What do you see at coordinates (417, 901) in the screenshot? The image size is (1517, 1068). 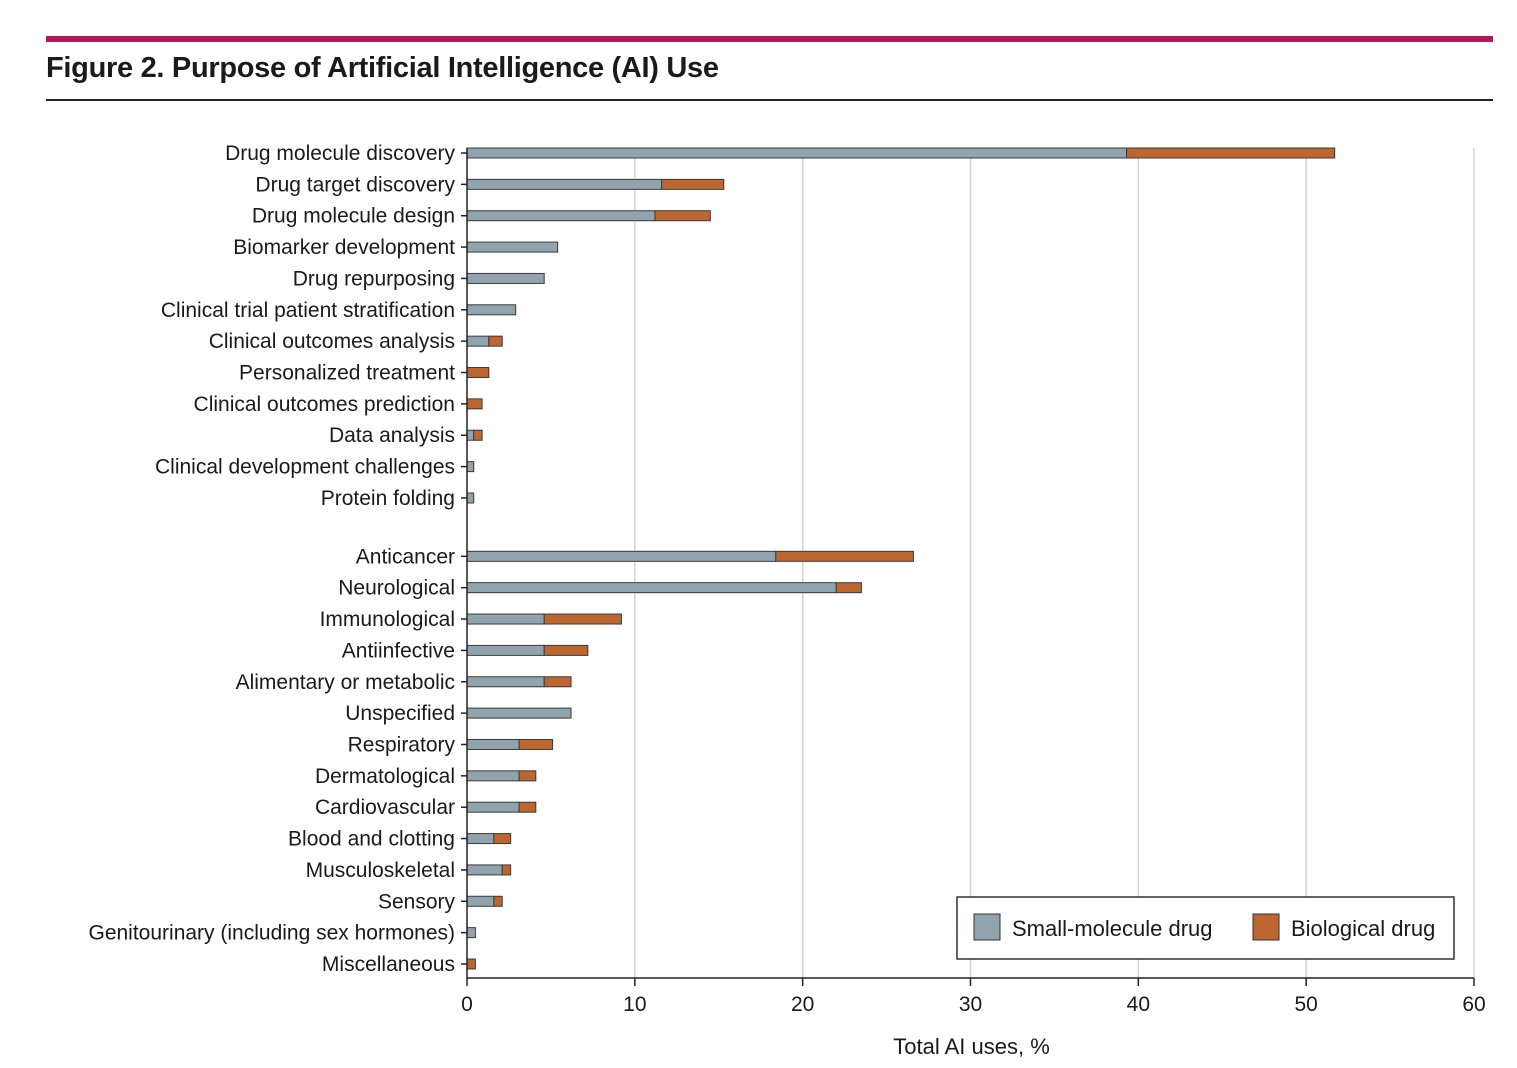 I see `category-label: Sensory` at bounding box center [417, 901].